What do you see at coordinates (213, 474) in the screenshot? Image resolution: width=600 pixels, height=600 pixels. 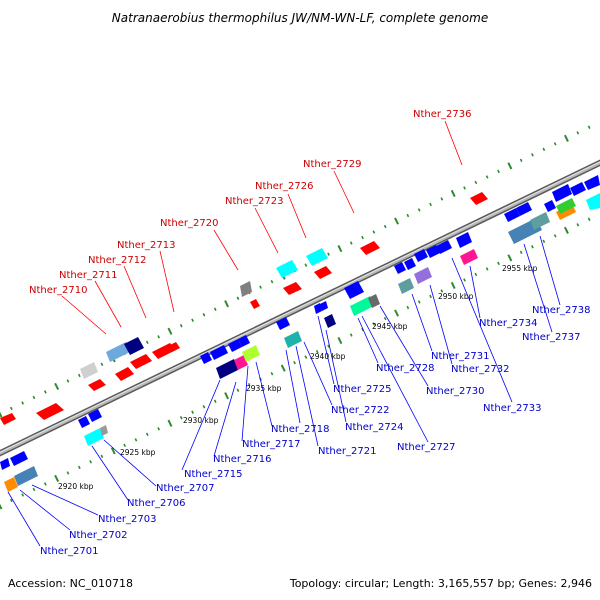 I see `gene-label: Nther_2715` at bounding box center [213, 474].